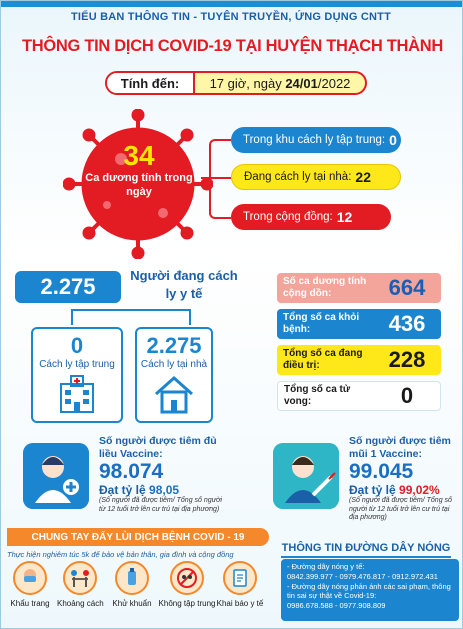 The height and width of the screenshot is (629, 463). I want to click on stat-value: 664, so click(407, 287).